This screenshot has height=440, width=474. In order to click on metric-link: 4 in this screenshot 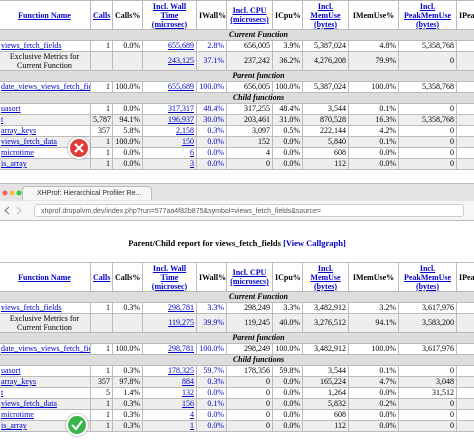, I will do `click(192, 415)`.